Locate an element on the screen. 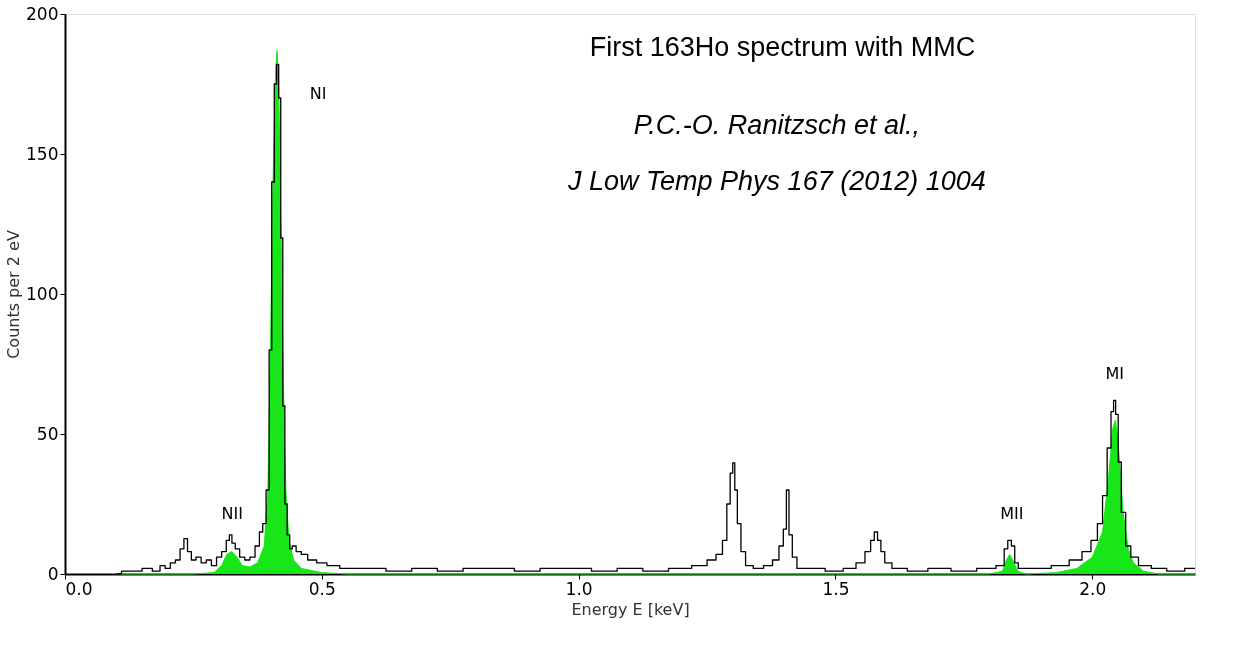 The height and width of the screenshot is (670, 1251). y-tick-label: 50 is located at coordinates (47, 433).